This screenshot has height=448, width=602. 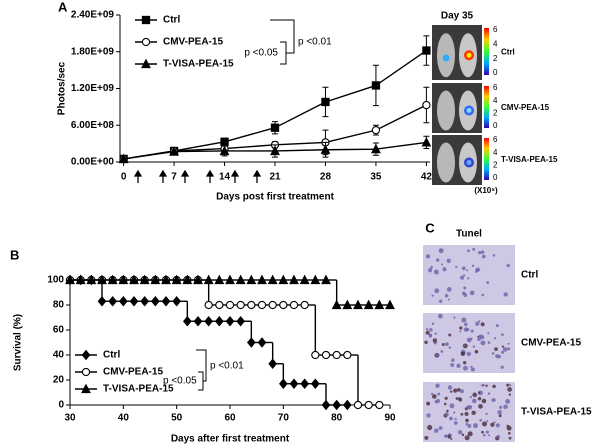 What do you see at coordinates (93, 162) in the screenshot?
I see `y-tick-label: 0.00E+00` at bounding box center [93, 162].